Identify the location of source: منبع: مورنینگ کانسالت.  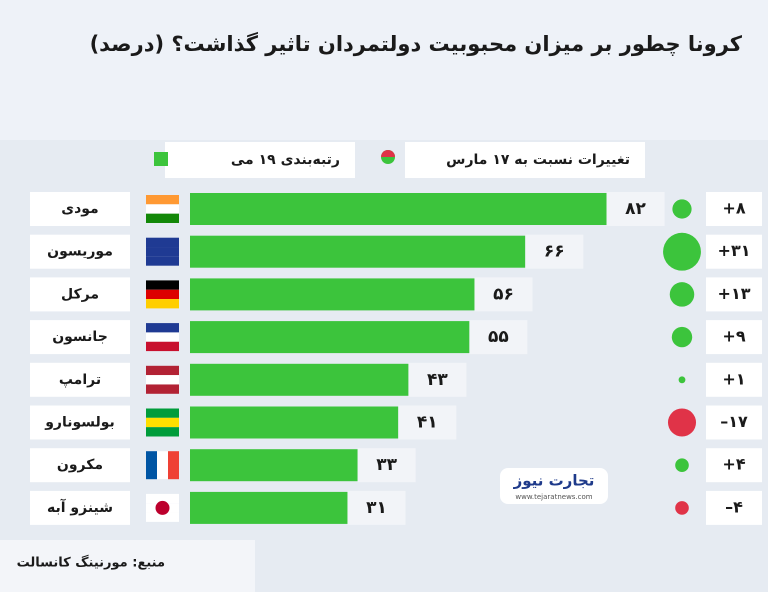
(91, 563).